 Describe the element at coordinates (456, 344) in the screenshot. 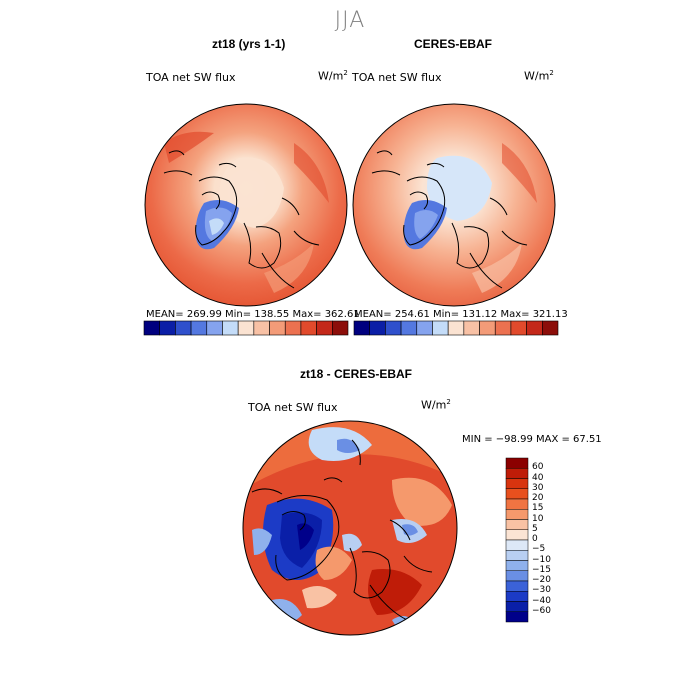

I see `colorbar-ceres-ticks` at that location.